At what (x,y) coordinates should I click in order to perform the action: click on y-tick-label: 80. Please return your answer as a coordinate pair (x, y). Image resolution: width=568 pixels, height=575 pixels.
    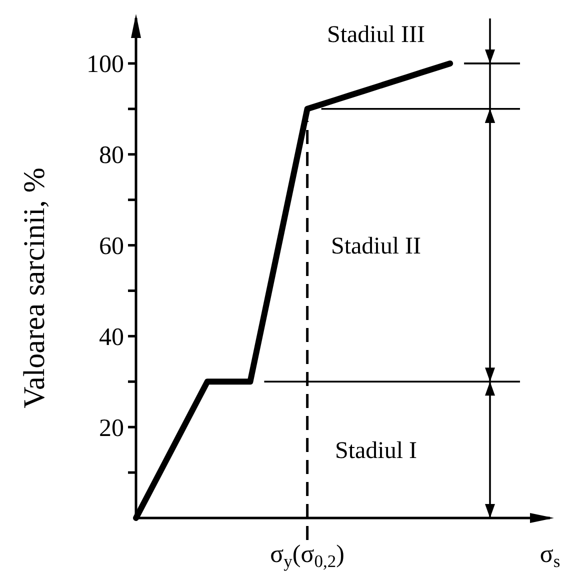
    Looking at the image, I should click on (111, 156).